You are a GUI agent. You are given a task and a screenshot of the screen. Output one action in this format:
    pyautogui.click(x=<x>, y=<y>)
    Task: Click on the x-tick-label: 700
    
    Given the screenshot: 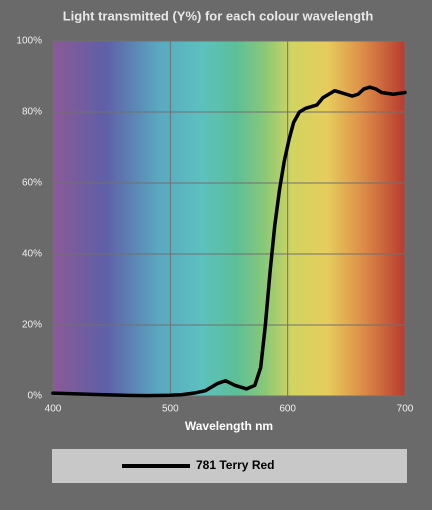 What is the action you would take?
    pyautogui.click(x=405, y=409)
    